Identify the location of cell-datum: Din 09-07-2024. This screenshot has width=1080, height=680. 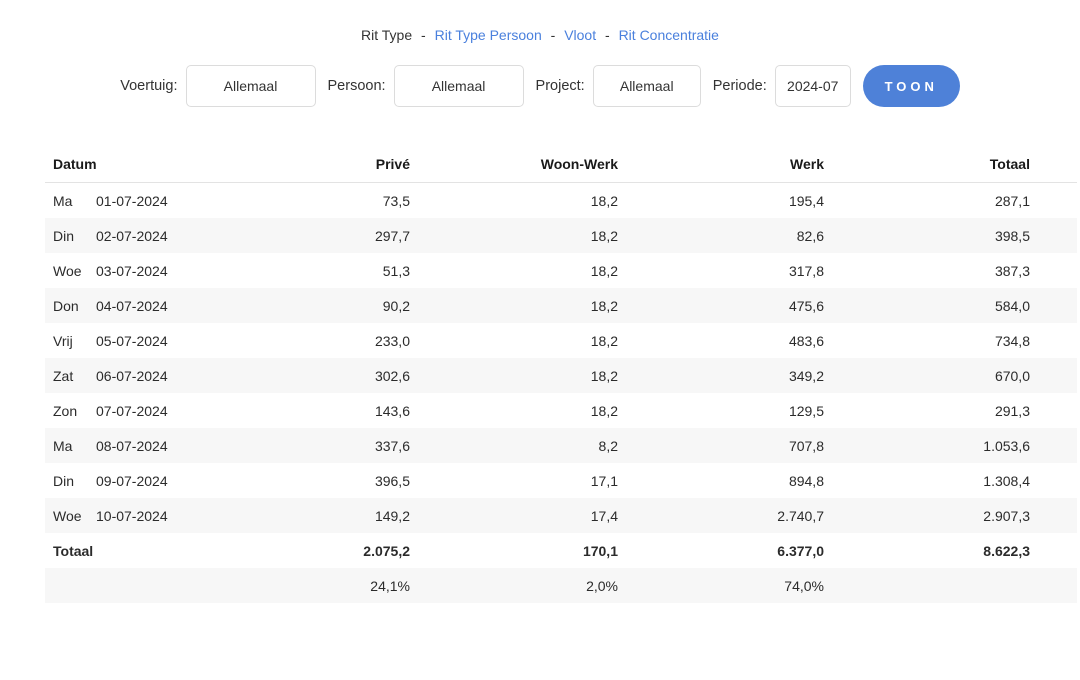
(125, 481).